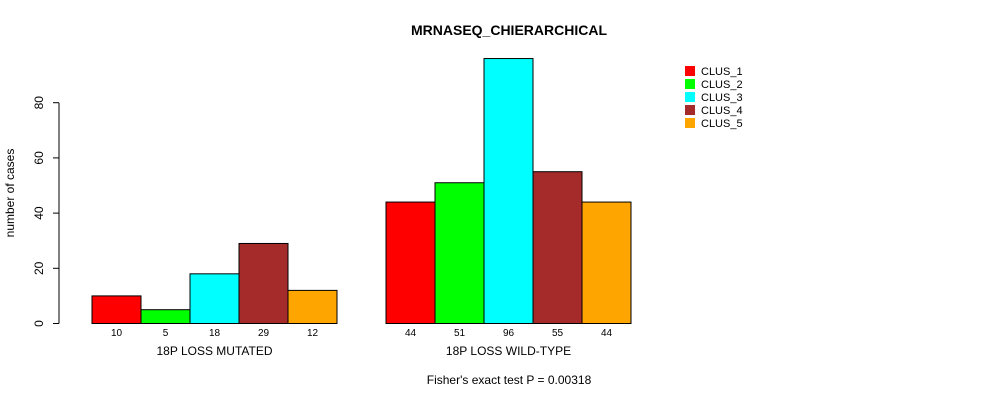 The width and height of the screenshot is (990, 400). Describe the element at coordinates (215, 333) in the screenshot. I see `bar-count-label: 18` at that location.